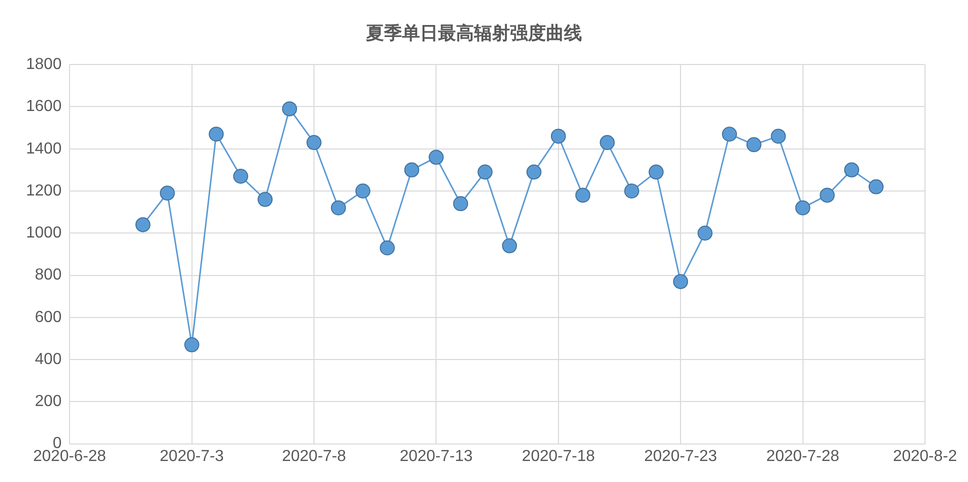  What do you see at coordinates (558, 456) in the screenshot?
I see `x-tick-label: 2020-7-18` at bounding box center [558, 456].